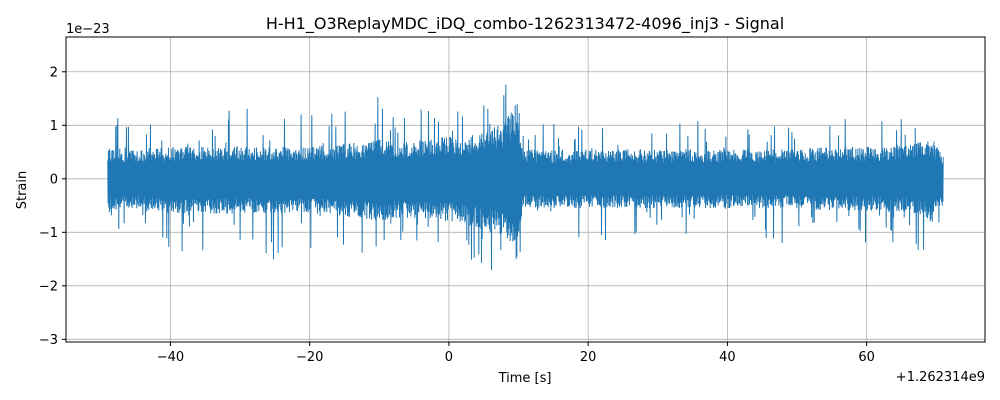 This screenshot has height=400, width=1000. I want to click on y-axis-ticks: −3 −2 −1 0 1 2, so click(52, 206).